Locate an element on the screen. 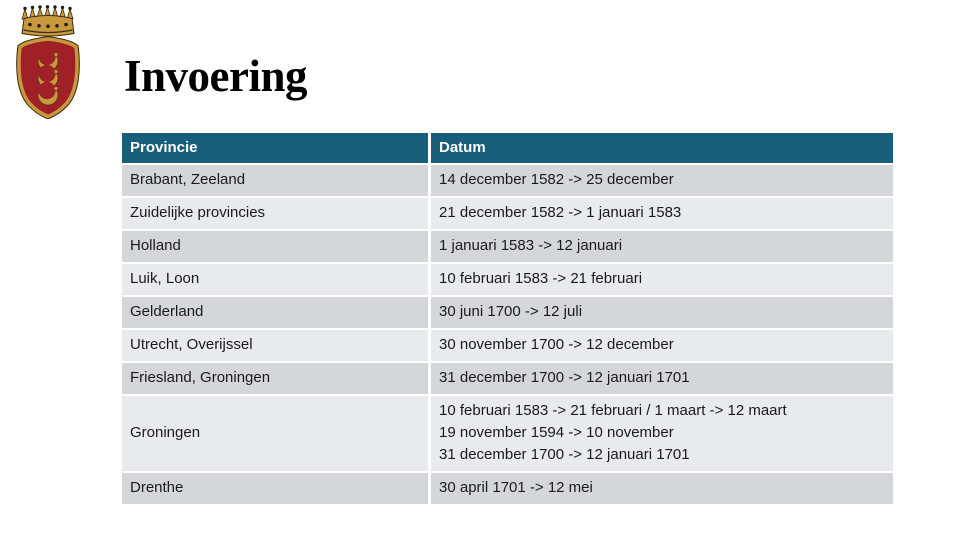 This screenshot has height=540, width=960. provincie-cell: Groningen is located at coordinates (275, 433).